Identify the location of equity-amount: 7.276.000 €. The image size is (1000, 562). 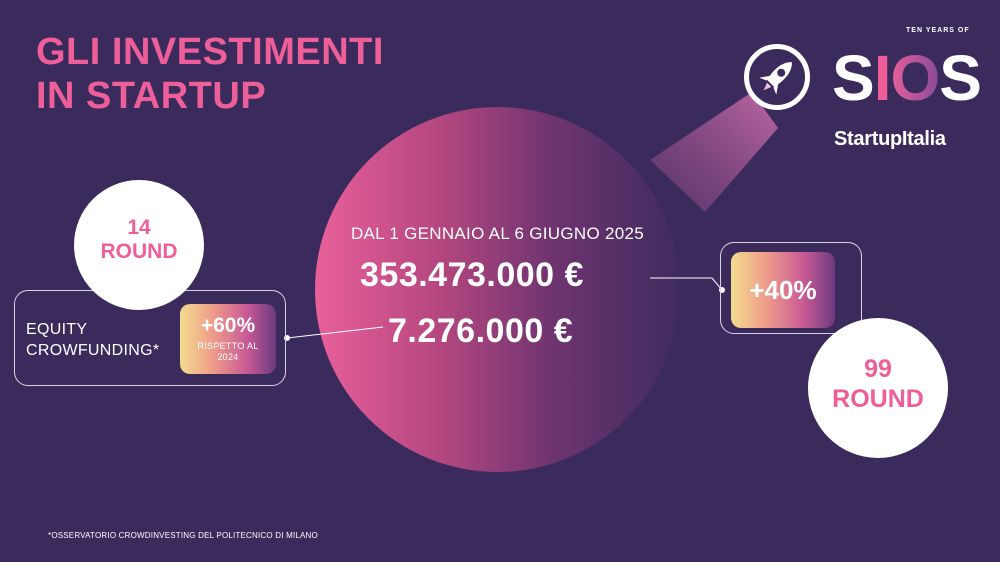
(481, 331).